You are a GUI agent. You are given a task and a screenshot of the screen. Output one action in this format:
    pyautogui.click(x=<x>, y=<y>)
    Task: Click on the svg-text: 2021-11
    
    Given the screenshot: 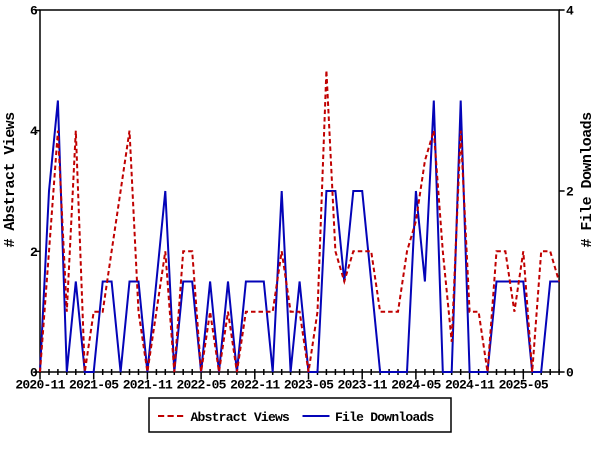 What is the action you would take?
    pyautogui.click(x=148, y=385)
    